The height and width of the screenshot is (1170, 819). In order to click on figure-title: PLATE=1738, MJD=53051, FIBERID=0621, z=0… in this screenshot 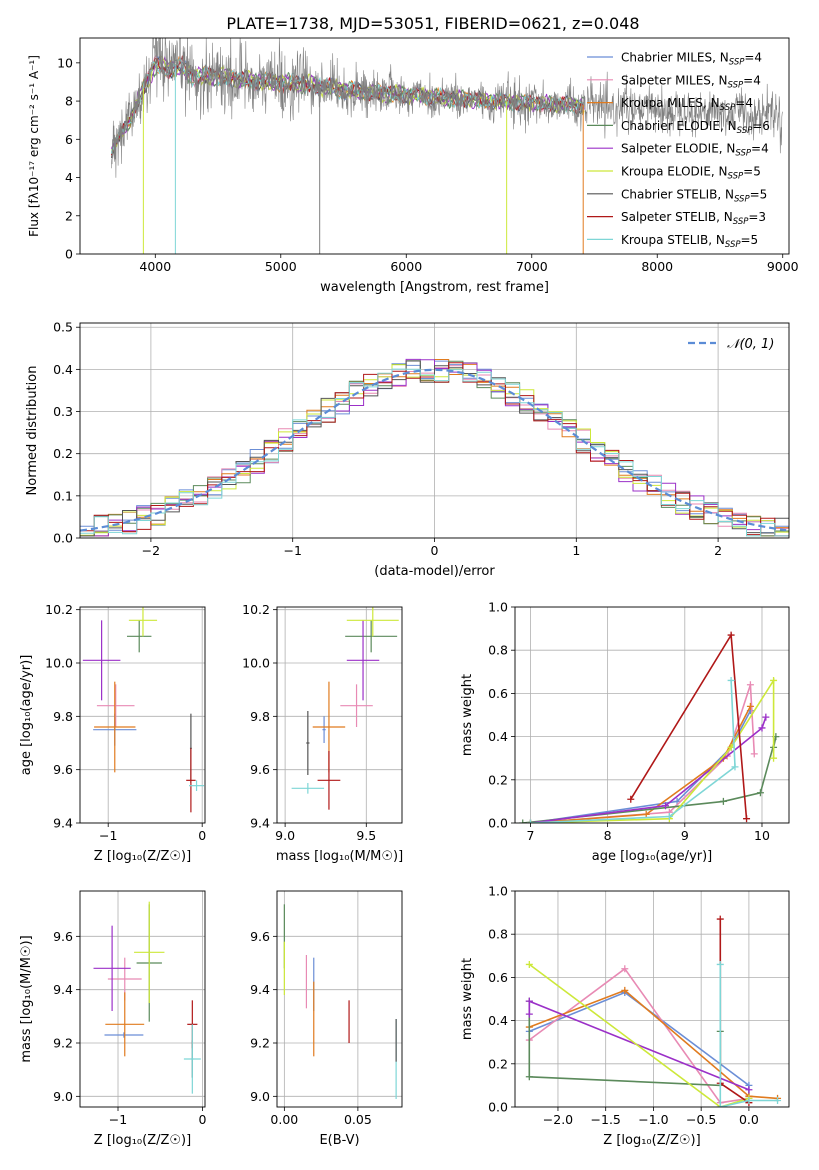, I will do `click(432, 23)`.